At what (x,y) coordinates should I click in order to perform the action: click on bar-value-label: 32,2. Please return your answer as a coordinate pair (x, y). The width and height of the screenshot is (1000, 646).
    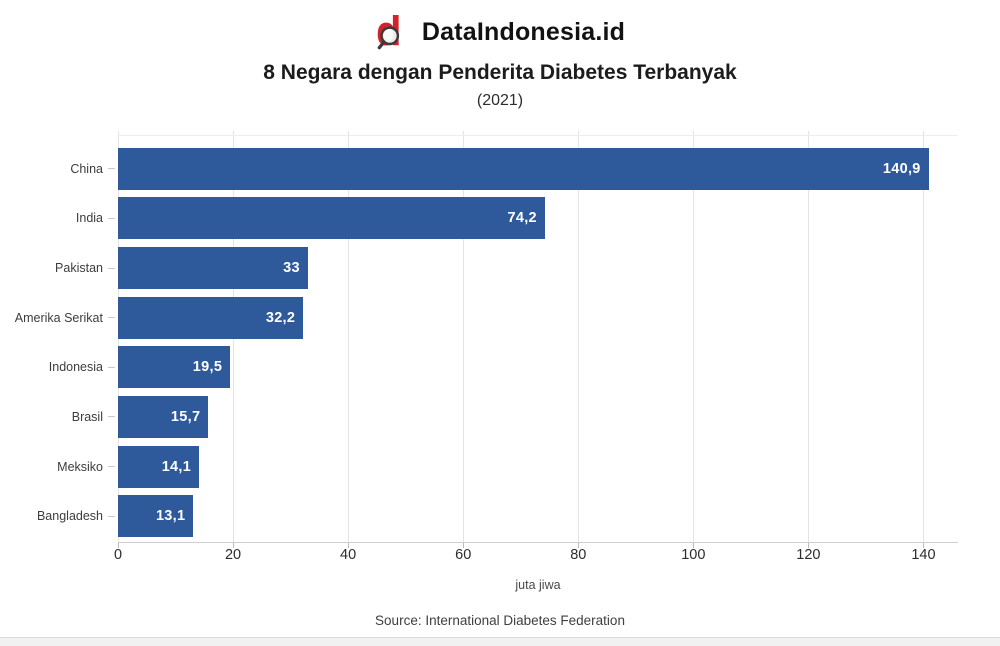
    Looking at the image, I should click on (280, 317).